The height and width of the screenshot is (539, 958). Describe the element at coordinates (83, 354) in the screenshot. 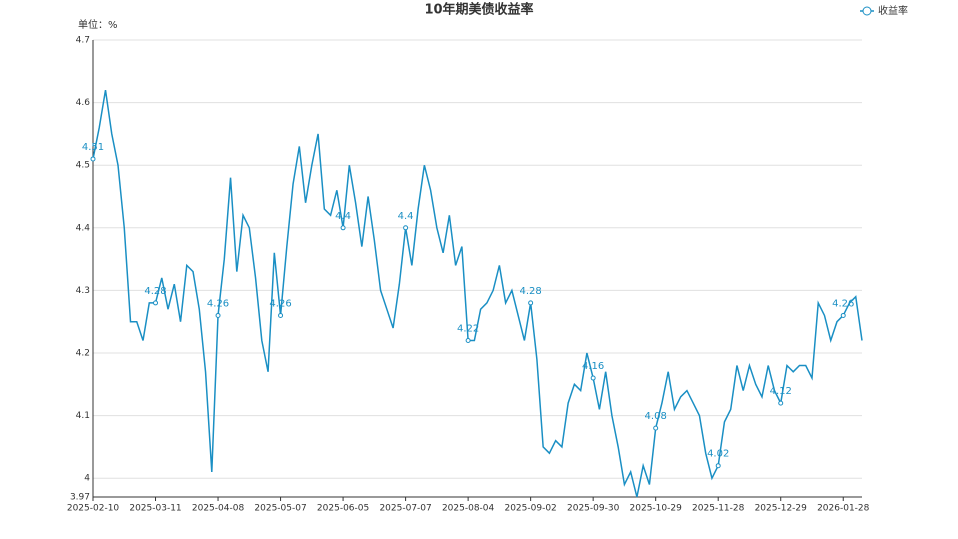

I see `y-tick-label: 4.2` at that location.